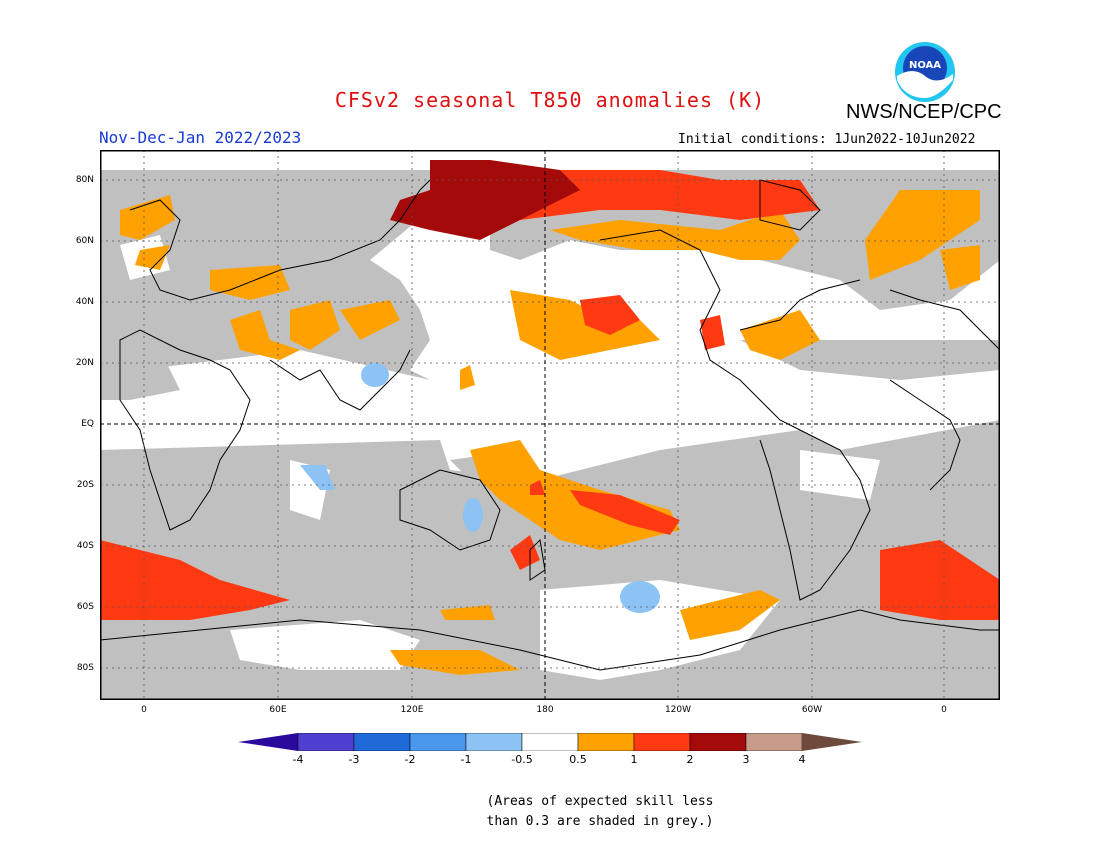 The height and width of the screenshot is (850, 1100). I want to click on lon-label-120e: 120E, so click(412, 710).